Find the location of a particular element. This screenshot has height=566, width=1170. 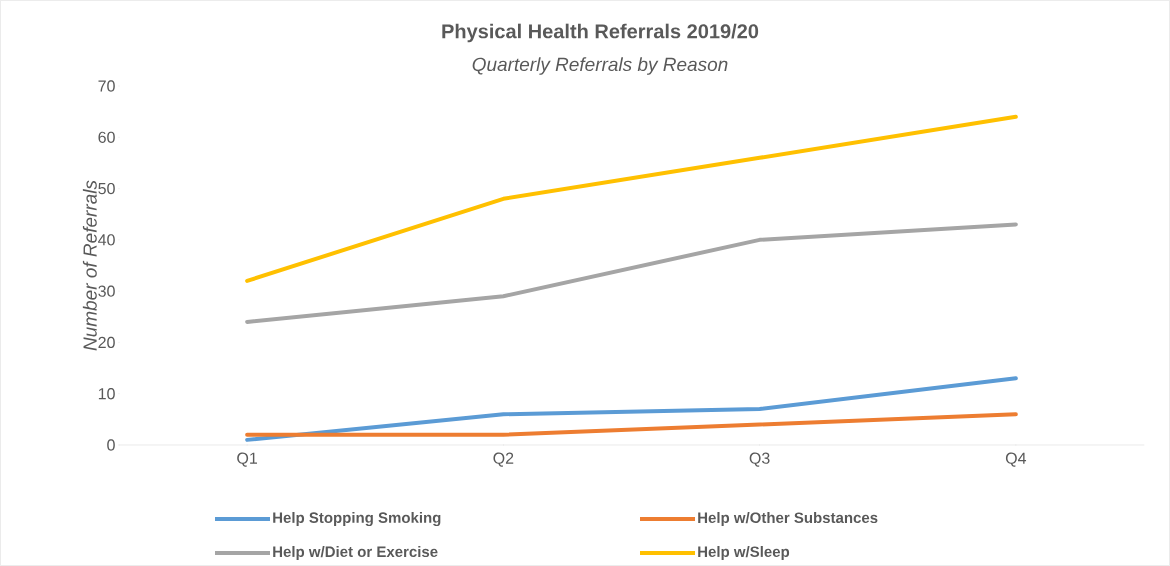

y-axis-title: Number of Referrals is located at coordinates (89, 265).